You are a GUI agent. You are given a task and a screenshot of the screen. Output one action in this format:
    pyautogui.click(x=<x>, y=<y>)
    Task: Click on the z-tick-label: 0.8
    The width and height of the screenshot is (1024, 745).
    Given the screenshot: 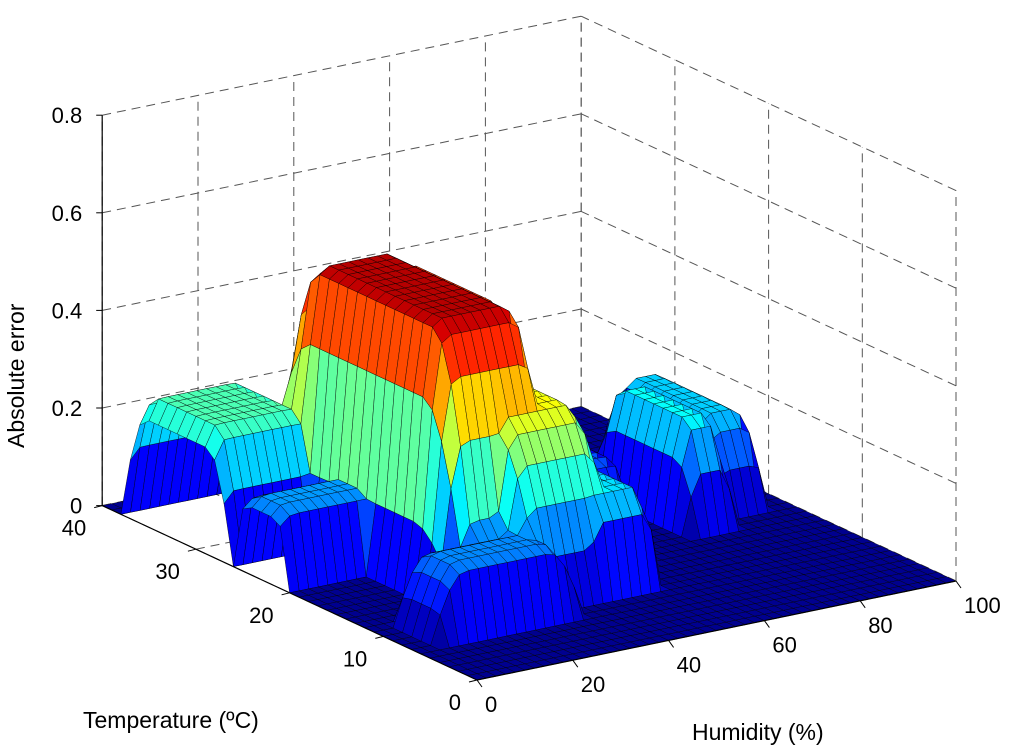 What is the action you would take?
    pyautogui.click(x=67, y=115)
    